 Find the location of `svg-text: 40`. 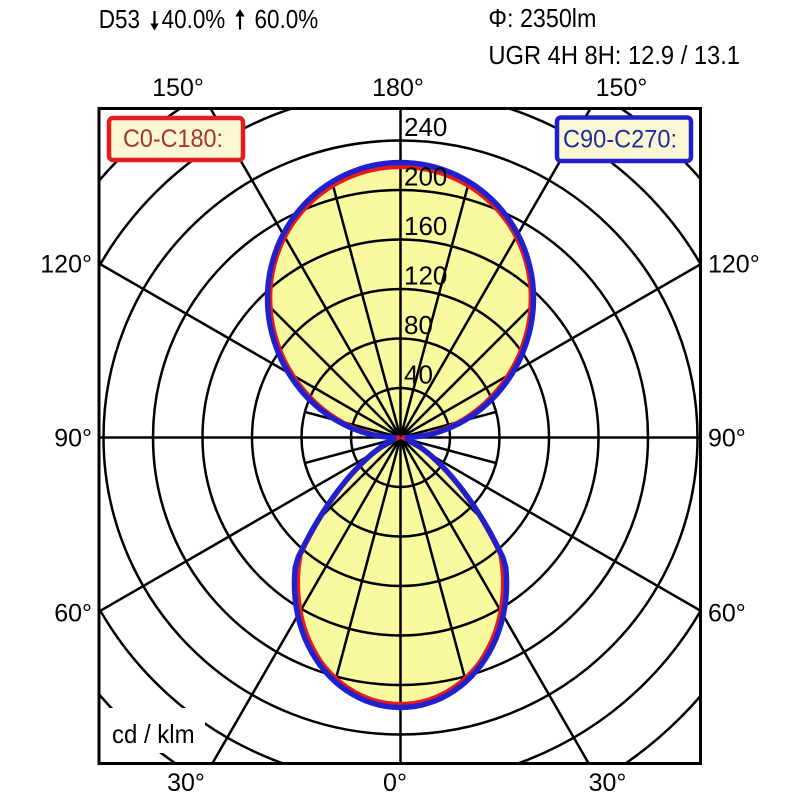

svg-text: 40 is located at coordinates (418, 375).